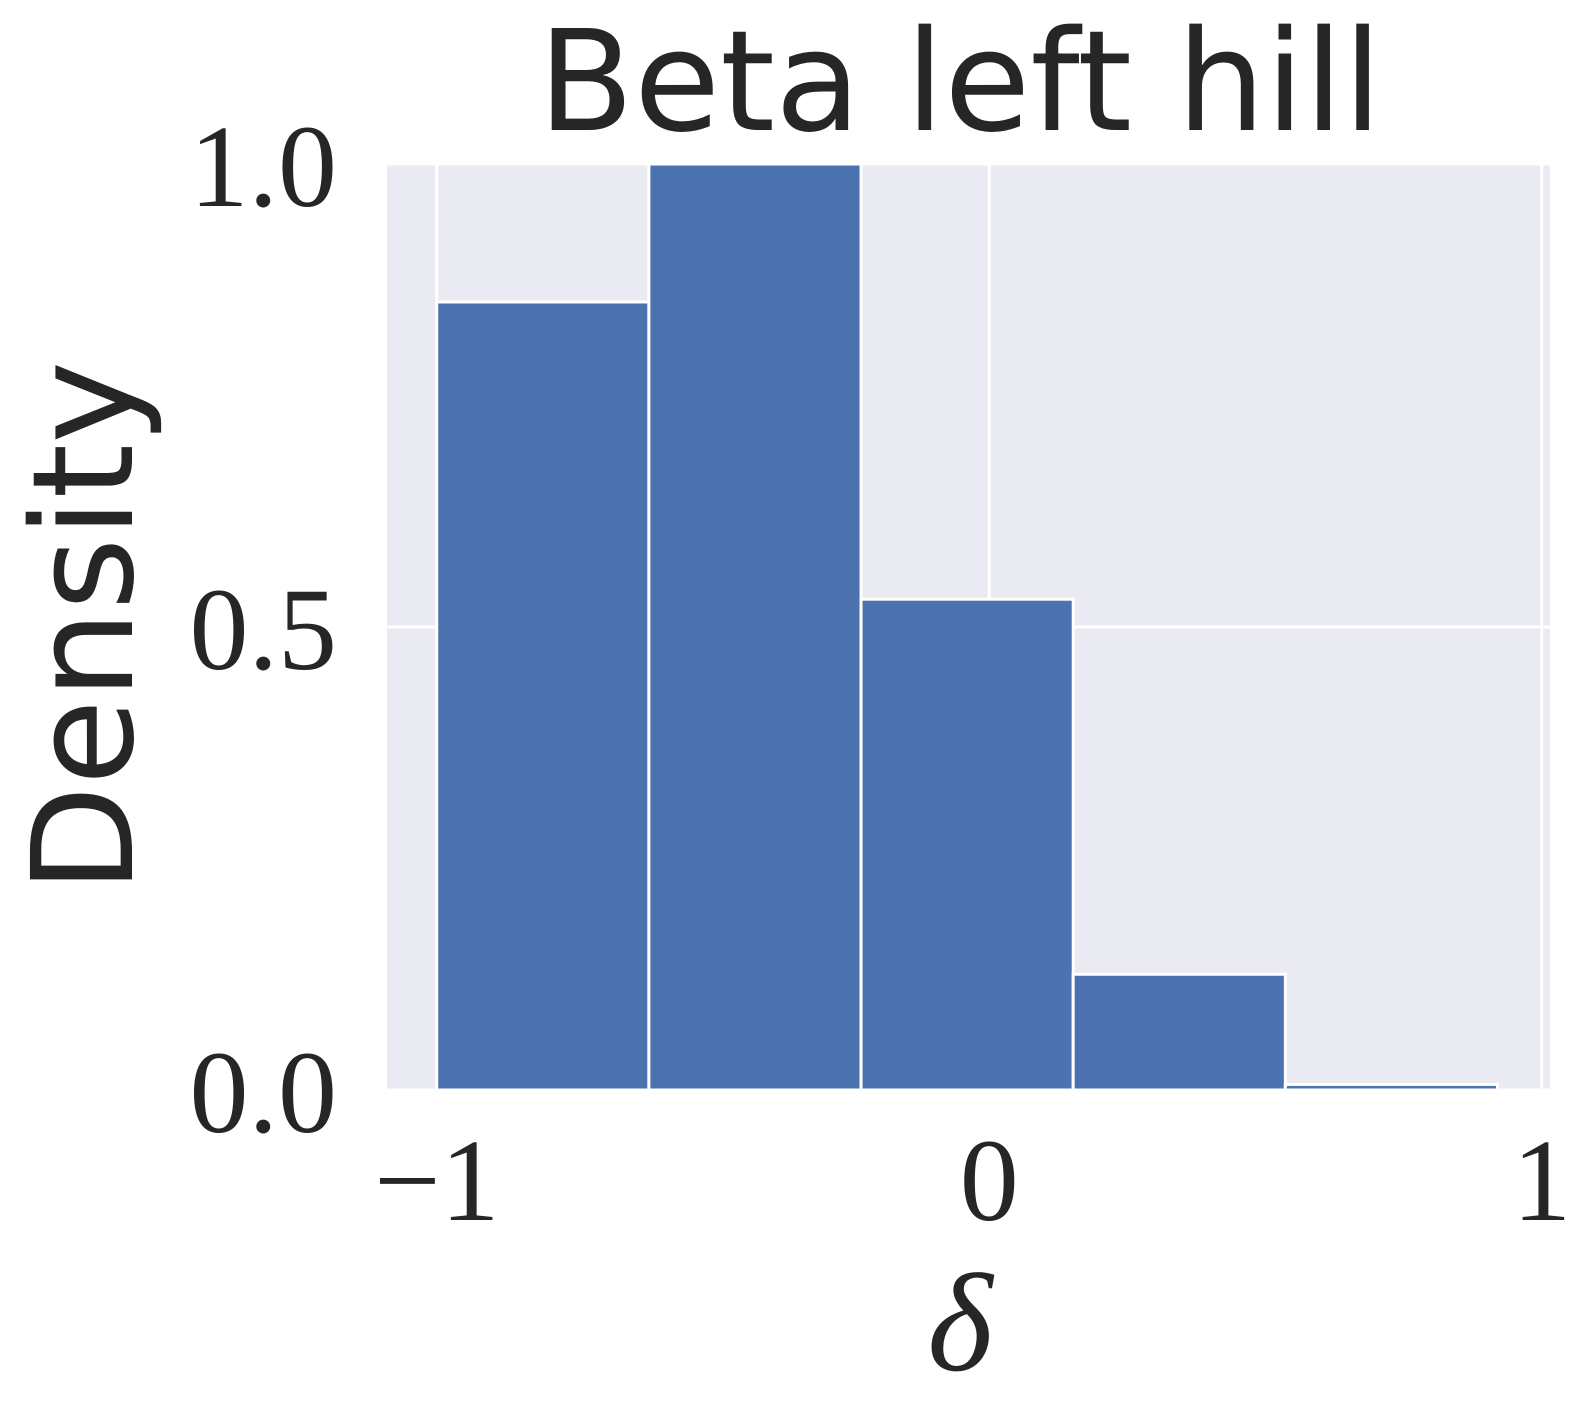 The height and width of the screenshot is (1427, 1596). What do you see at coordinates (264, 629) in the screenshot?
I see `y-tick-label: 0.5` at bounding box center [264, 629].